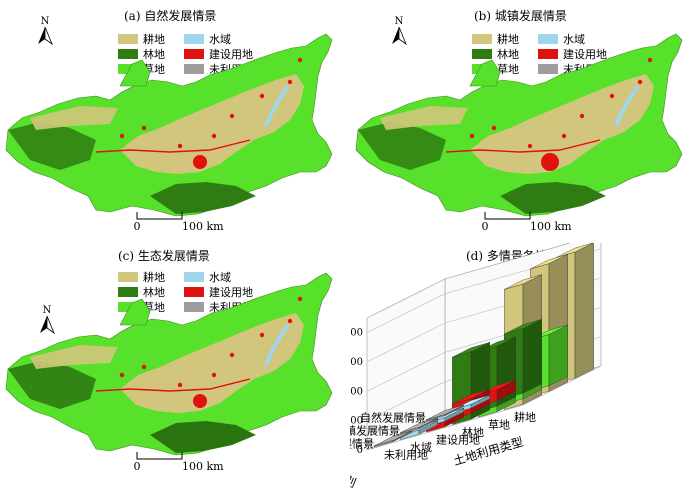 This screenshot has height=493, width=700. Describe the element at coordinates (445, 413) in the screenshot. I see `bar-未利用地-自然发展情景` at that location.